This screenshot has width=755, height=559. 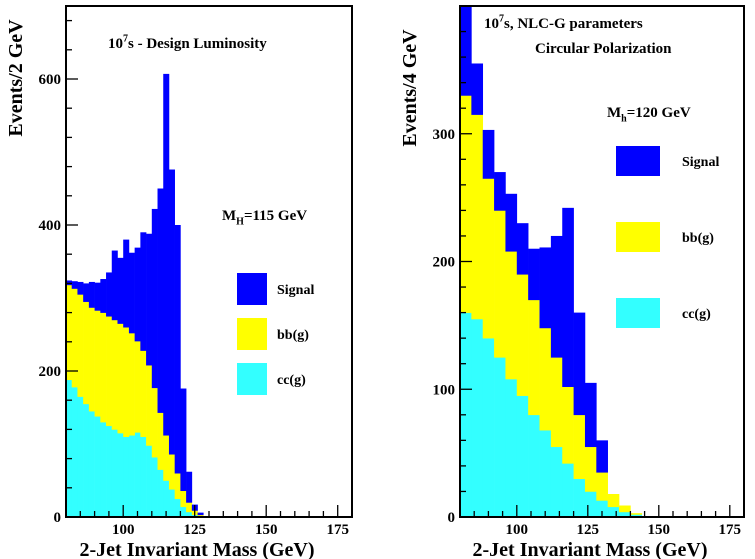 I want to click on x-tick-label: 150, so click(x=266, y=530).